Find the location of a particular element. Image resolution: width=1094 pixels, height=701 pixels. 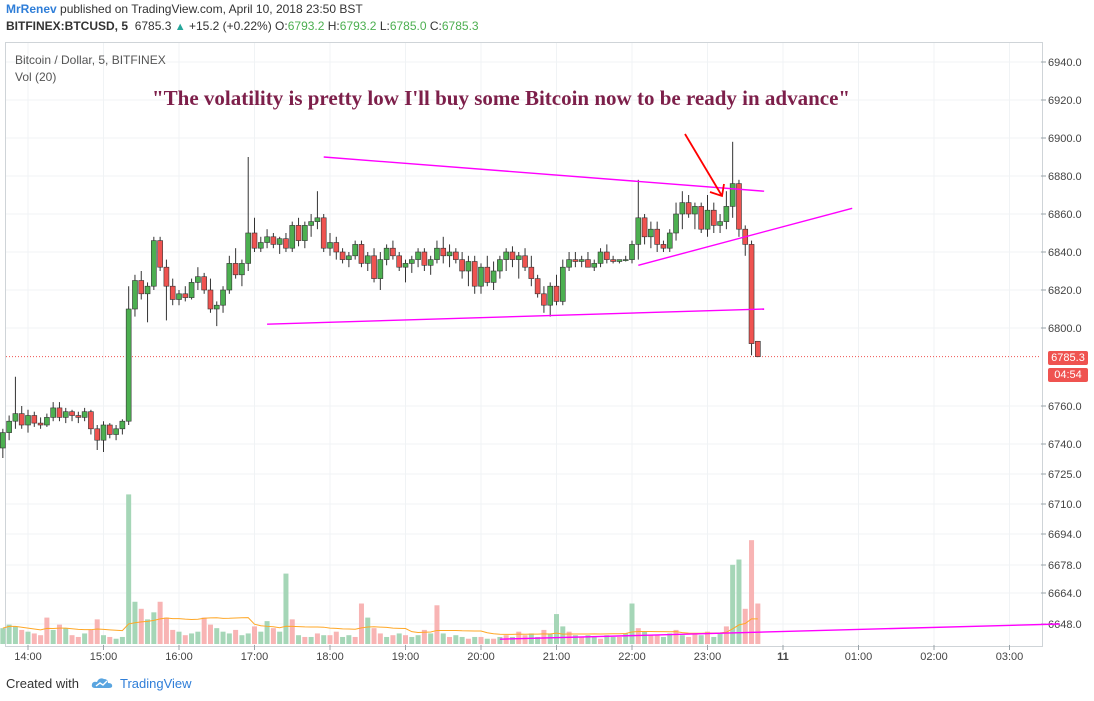

y-tick-label: 6880.0 is located at coordinates (1065, 177).